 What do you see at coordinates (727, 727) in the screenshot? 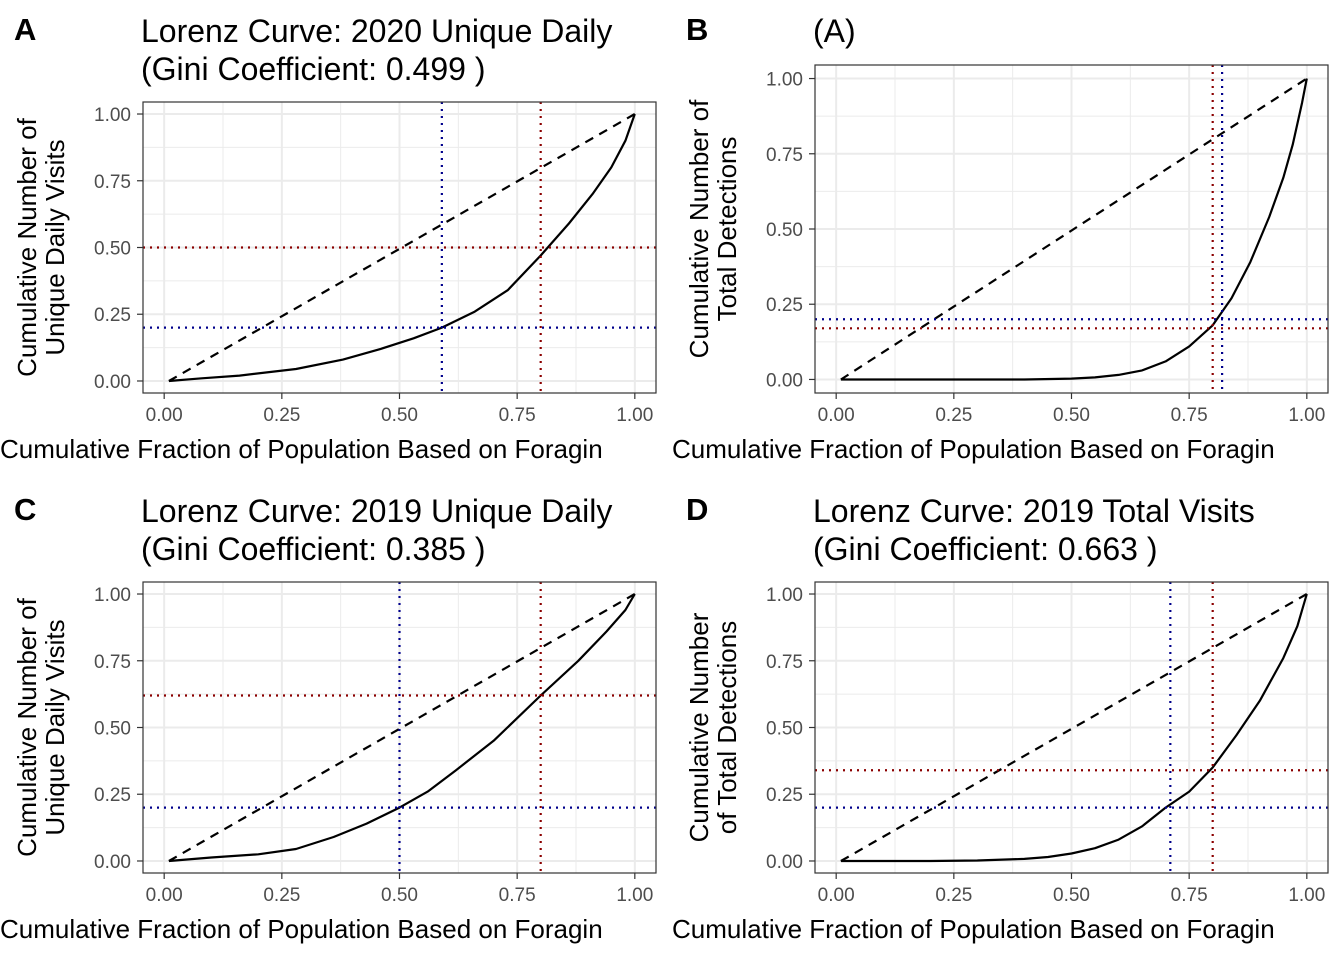
I see `y-axis-title-line: of Total Detections` at bounding box center [727, 727].